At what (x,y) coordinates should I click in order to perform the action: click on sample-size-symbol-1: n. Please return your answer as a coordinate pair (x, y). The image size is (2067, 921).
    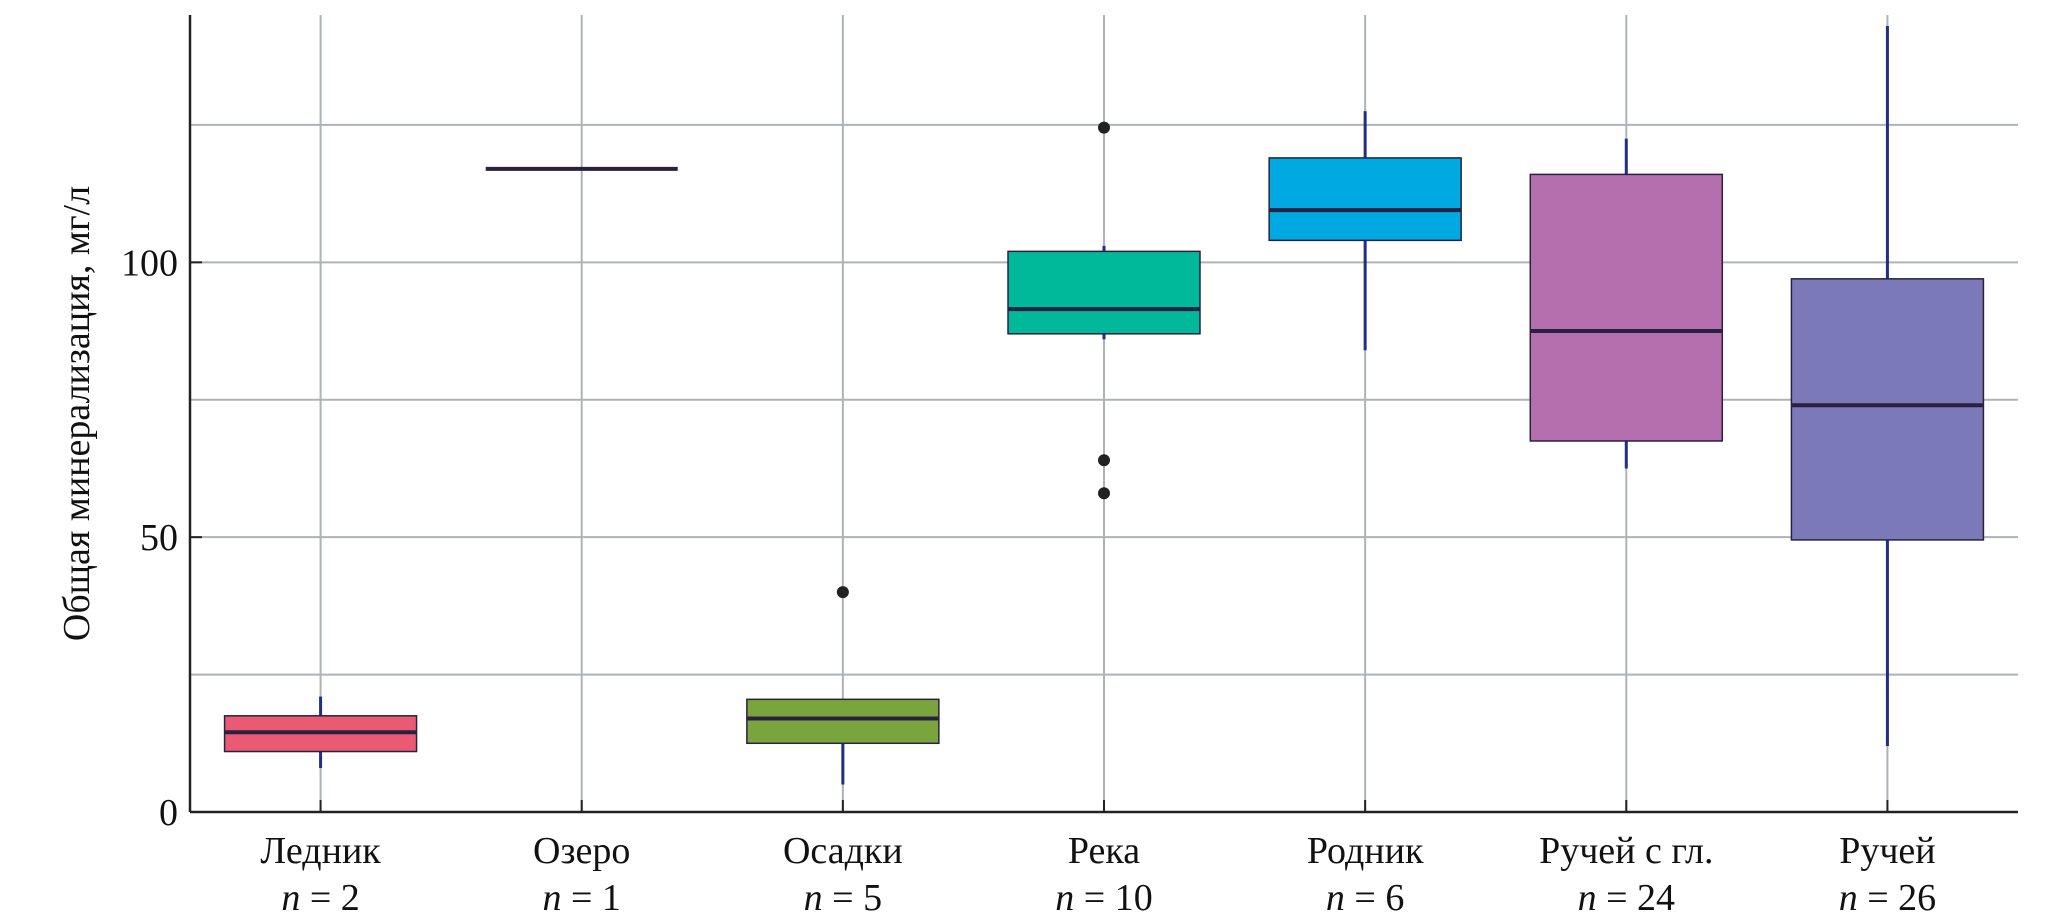
    Looking at the image, I should click on (551, 898).